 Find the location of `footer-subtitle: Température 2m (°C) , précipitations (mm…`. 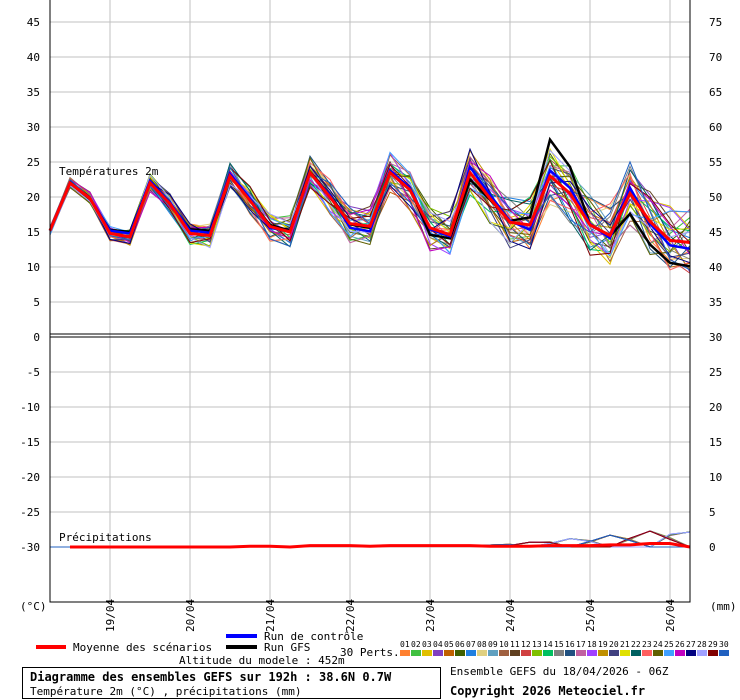

footer-subtitle: Température 2m (°C) , précipitations (mm… is located at coordinates (166, 691).